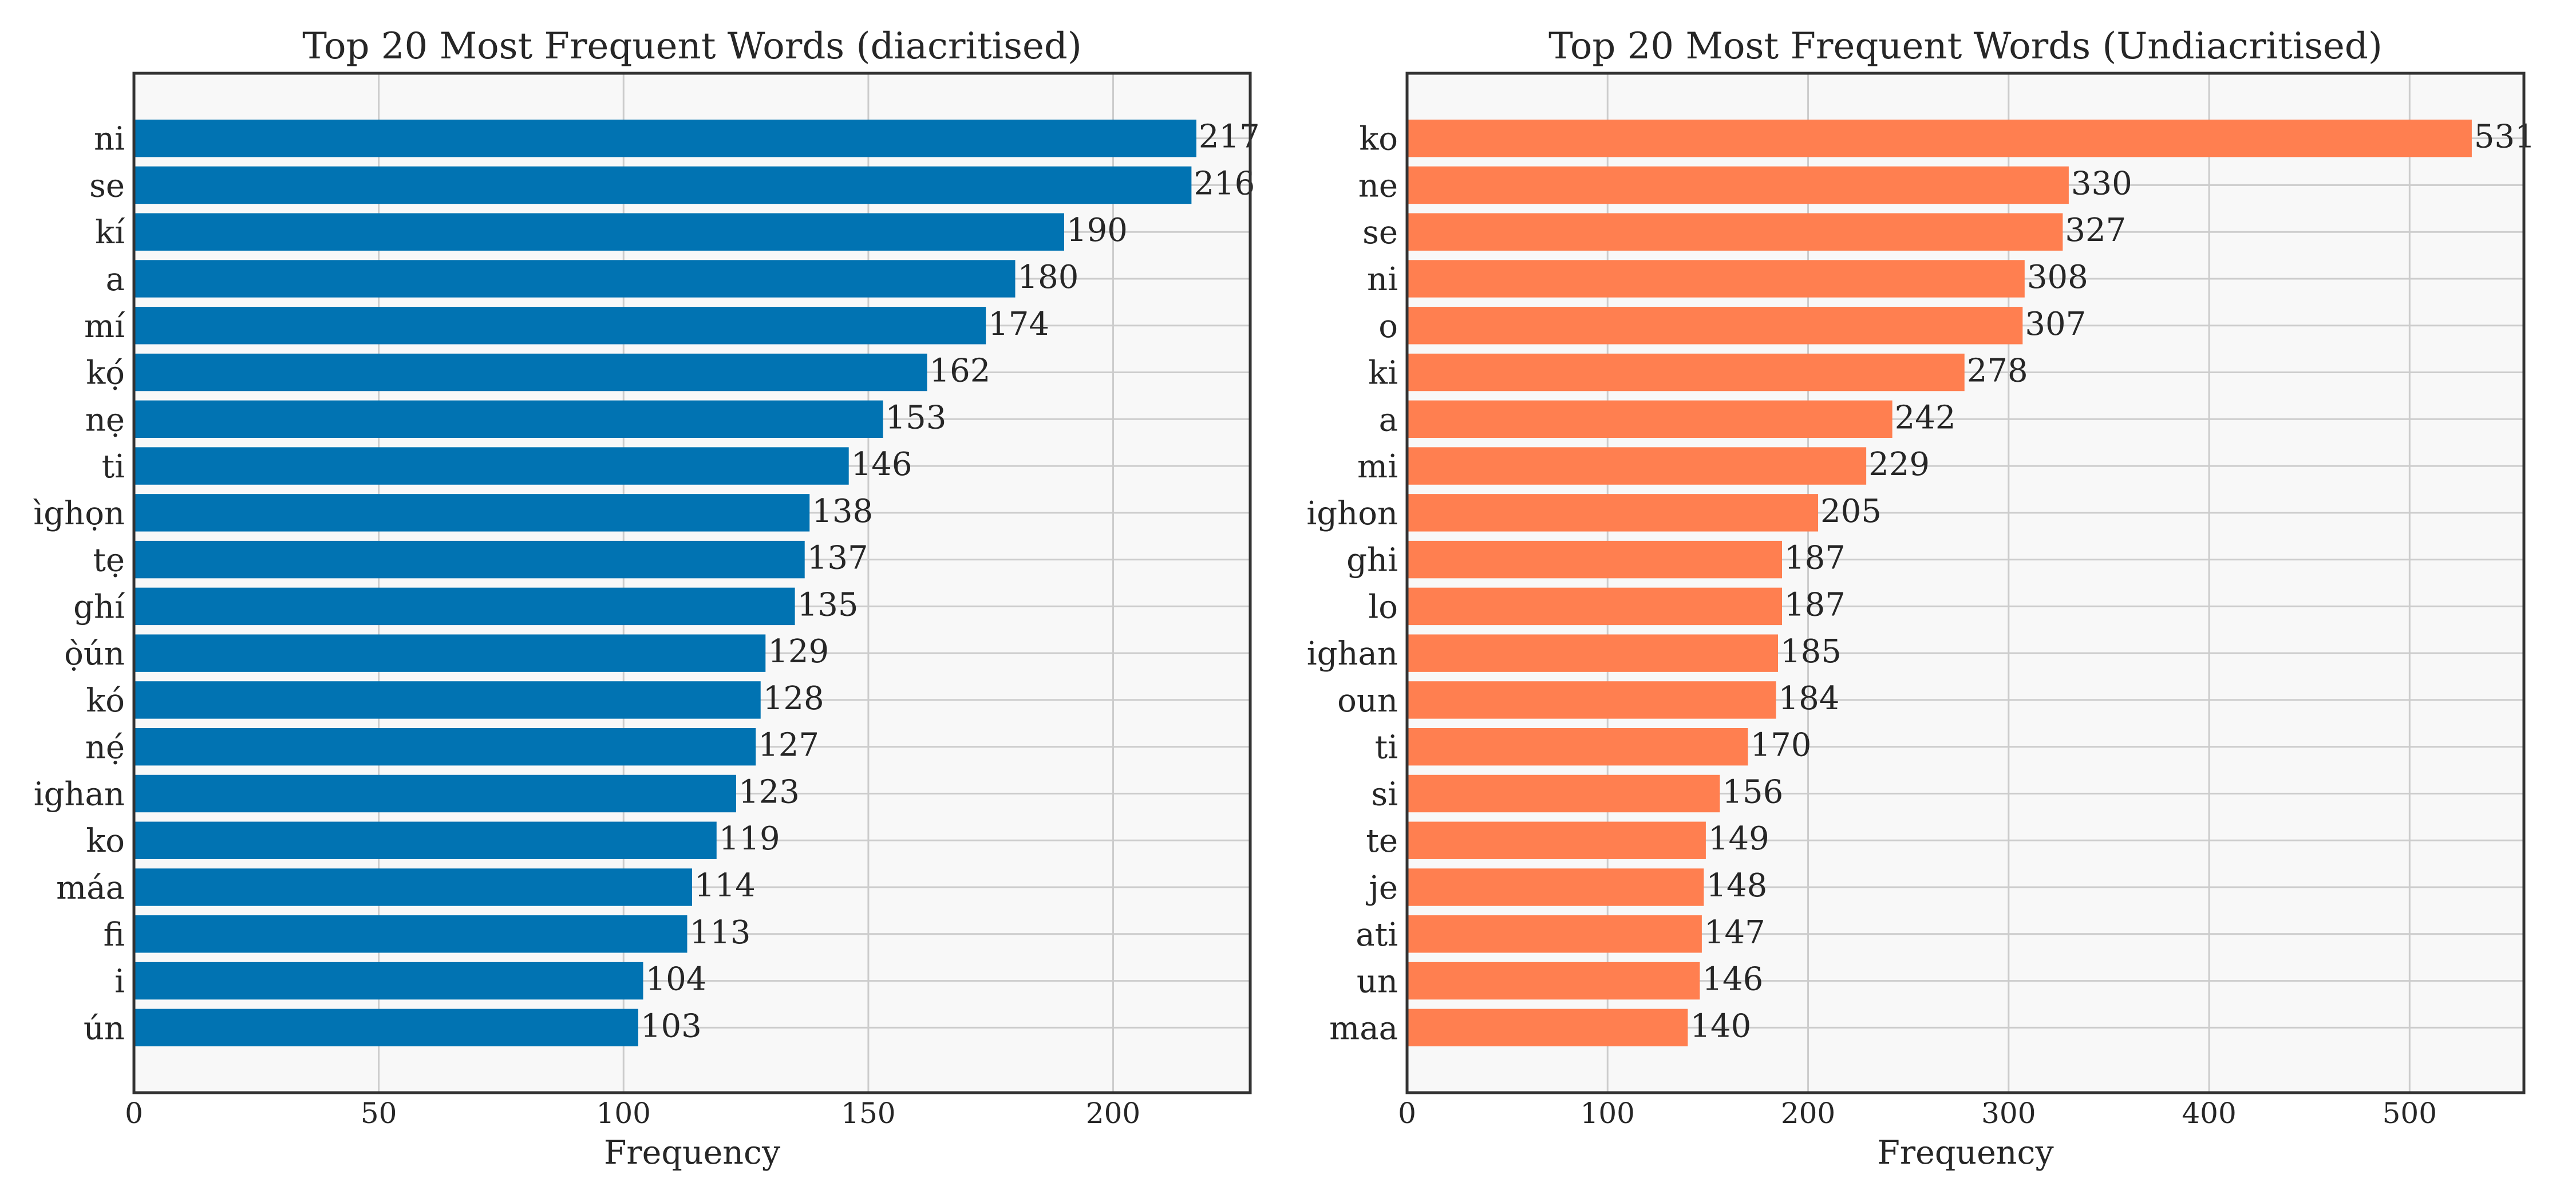  Describe the element at coordinates (114, 935) in the screenshot. I see `y-tick-label: fi` at that location.